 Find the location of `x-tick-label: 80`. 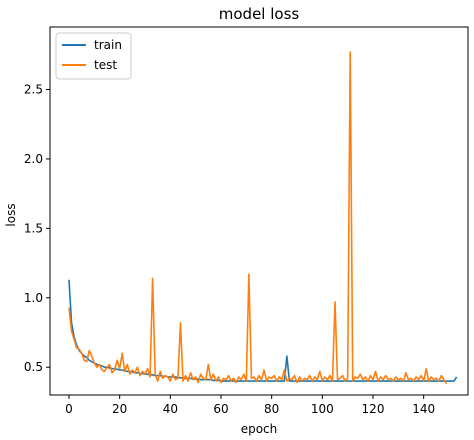

x-tick-label: 80 is located at coordinates (271, 409).